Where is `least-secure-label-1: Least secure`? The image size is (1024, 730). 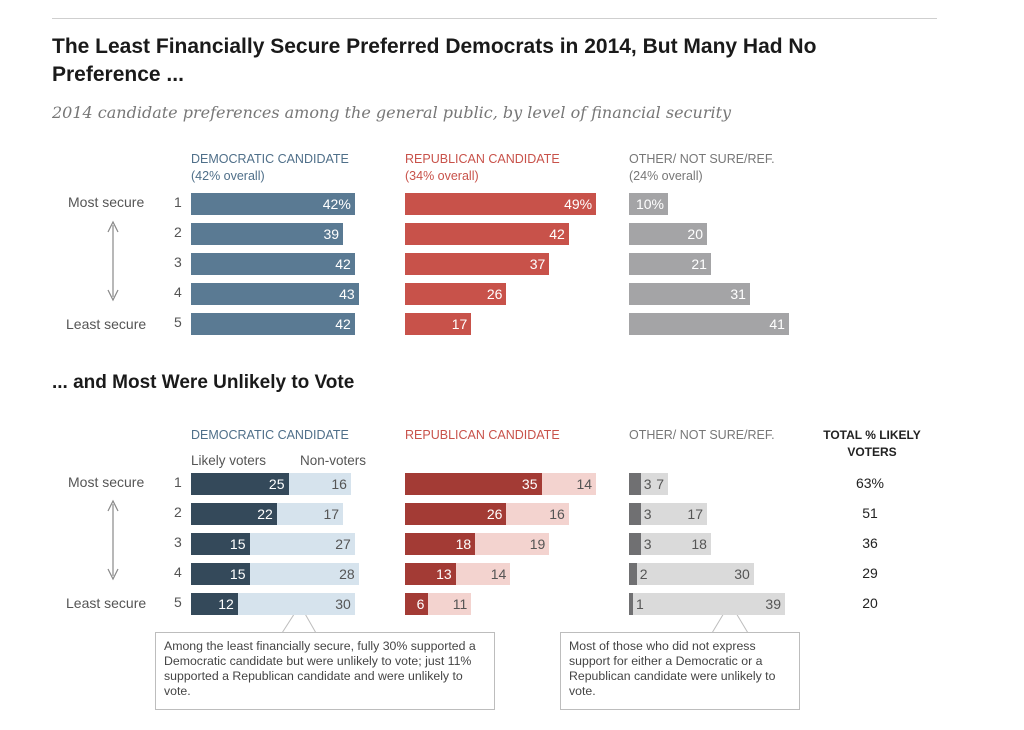
least-secure-label-1: Least secure is located at coordinates (106, 324).